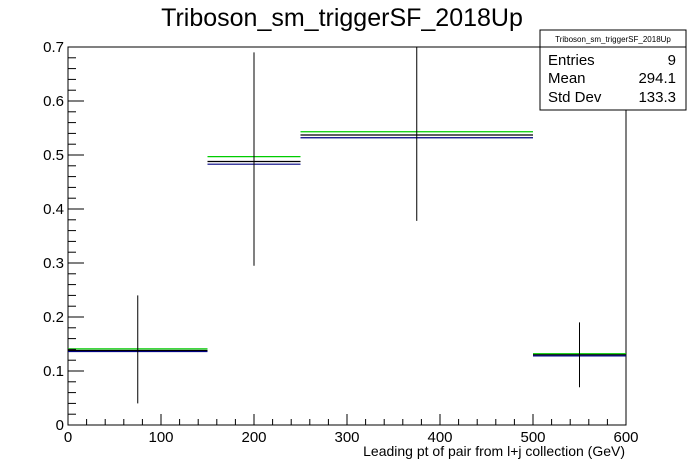  I want to click on x-tick-label: 0, so click(68, 437).